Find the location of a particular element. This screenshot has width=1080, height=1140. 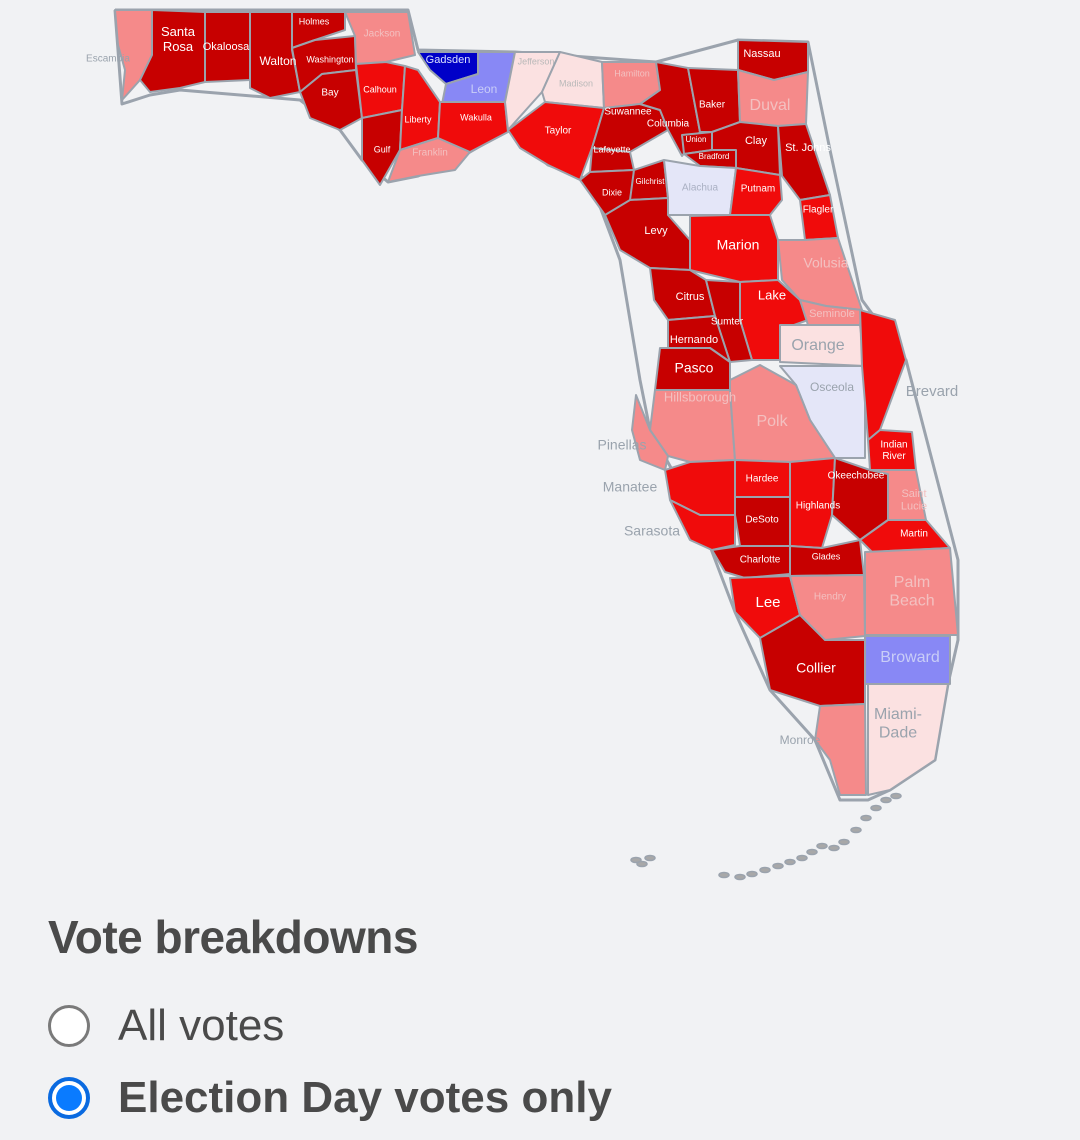

county-label-lake: Lake is located at coordinates (772, 294).